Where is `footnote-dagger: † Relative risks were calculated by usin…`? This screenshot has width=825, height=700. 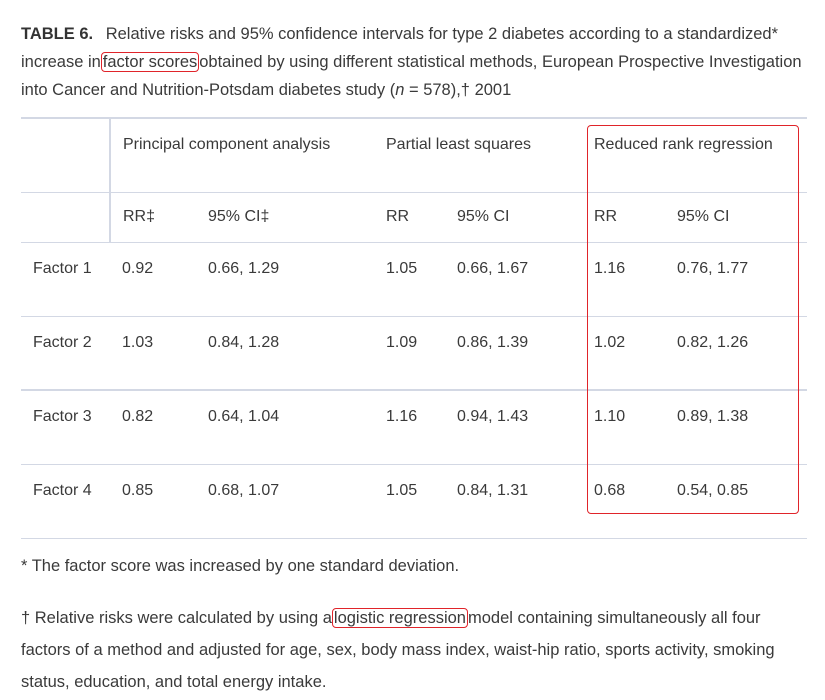 footnote-dagger: † Relative risks were calculated by usin… is located at coordinates (416, 650).